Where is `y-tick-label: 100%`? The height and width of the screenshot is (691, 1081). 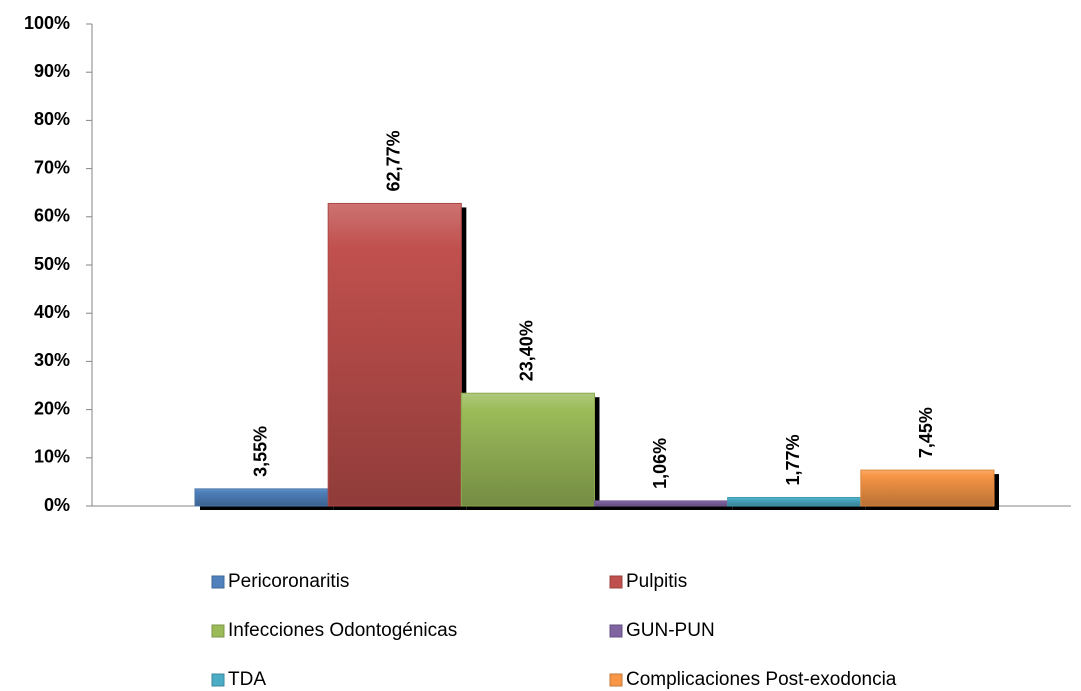
y-tick-label: 100% is located at coordinates (47, 23).